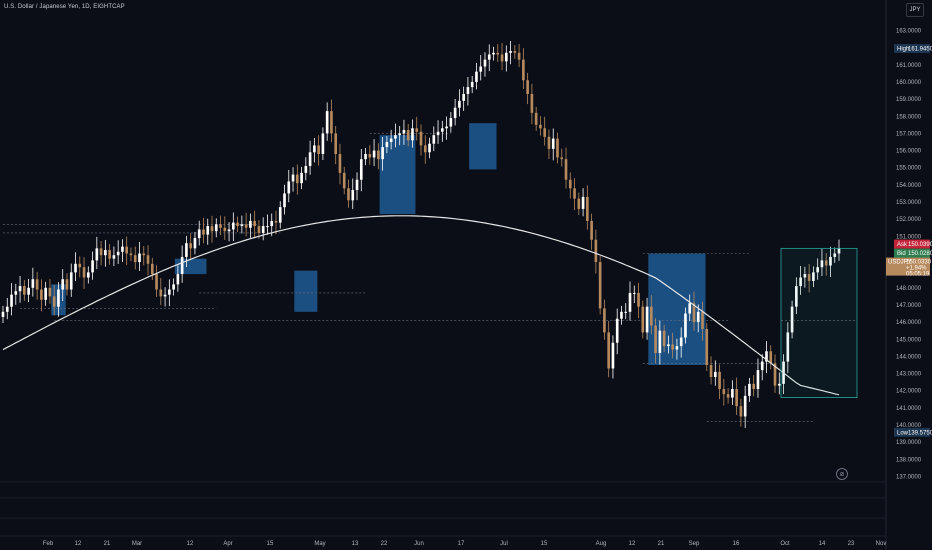 The image size is (932, 550). What do you see at coordinates (909, 306) in the screenshot?
I see `price-tick-label: 147.0000` at bounding box center [909, 306].